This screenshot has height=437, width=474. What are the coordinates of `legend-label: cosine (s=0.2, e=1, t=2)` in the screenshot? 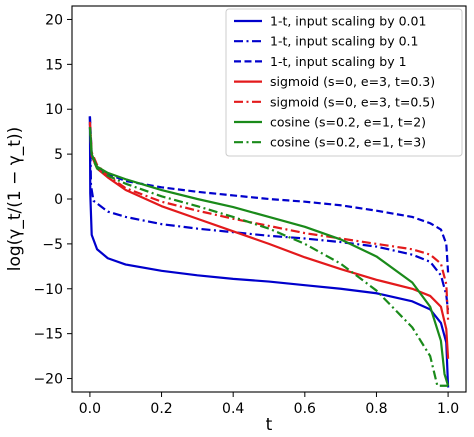 It's located at (348, 122).